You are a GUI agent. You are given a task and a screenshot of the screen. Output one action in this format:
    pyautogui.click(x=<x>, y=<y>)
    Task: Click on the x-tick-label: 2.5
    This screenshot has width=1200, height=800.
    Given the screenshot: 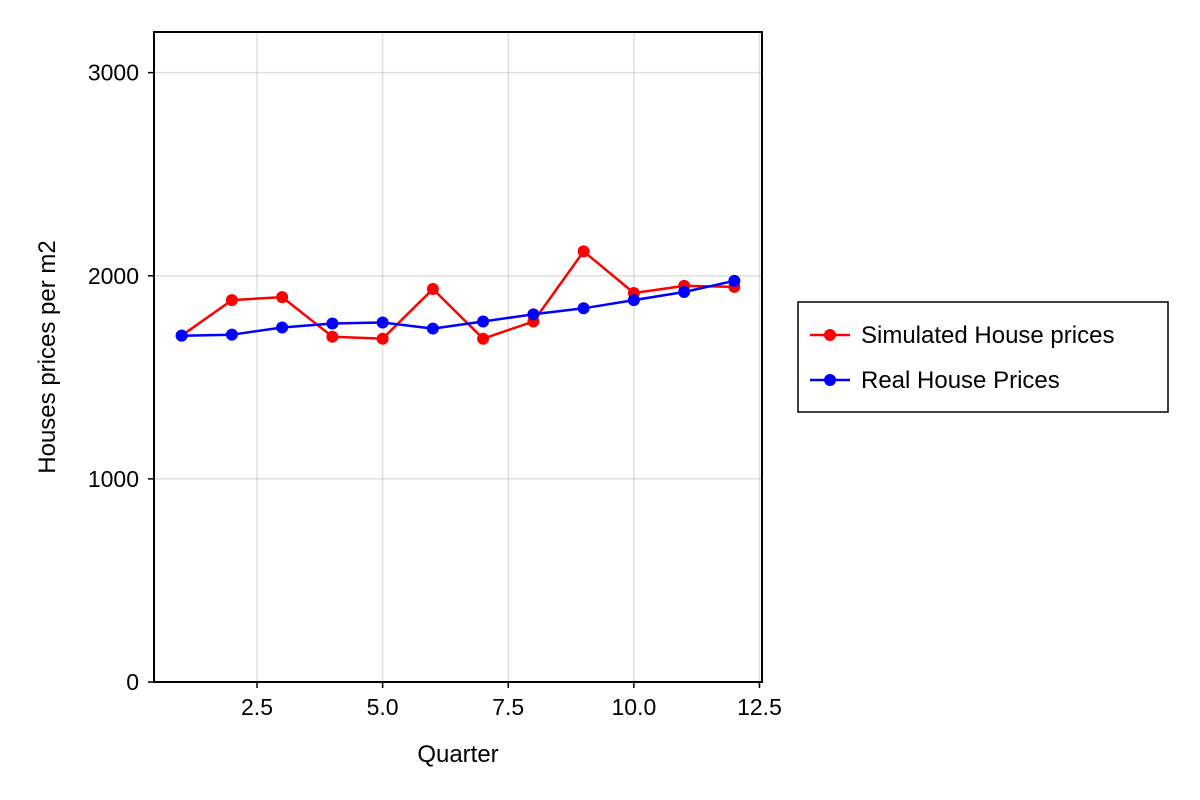 What is the action you would take?
    pyautogui.click(x=257, y=707)
    